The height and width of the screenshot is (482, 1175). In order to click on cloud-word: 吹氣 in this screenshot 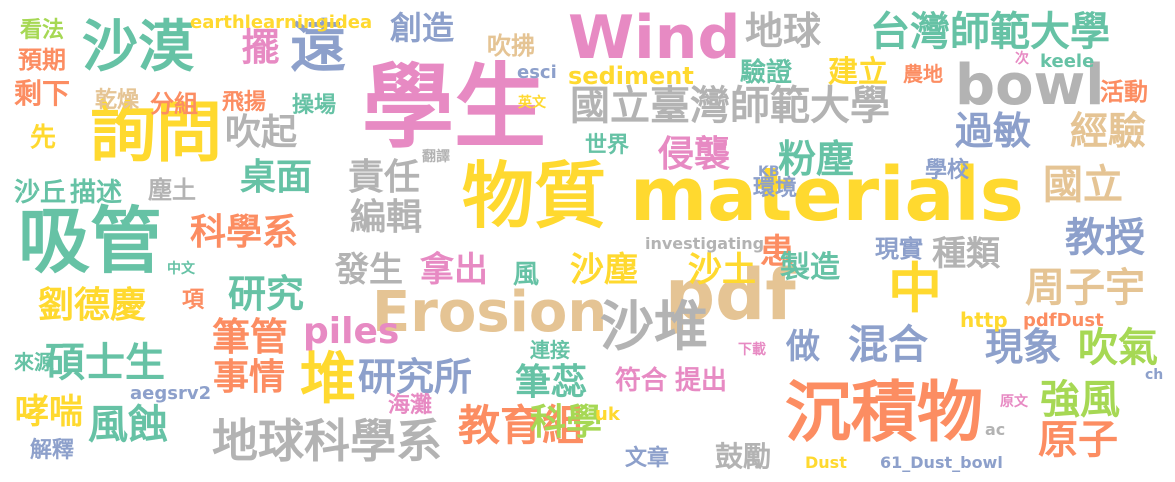, I will do `click(1118, 348)`.